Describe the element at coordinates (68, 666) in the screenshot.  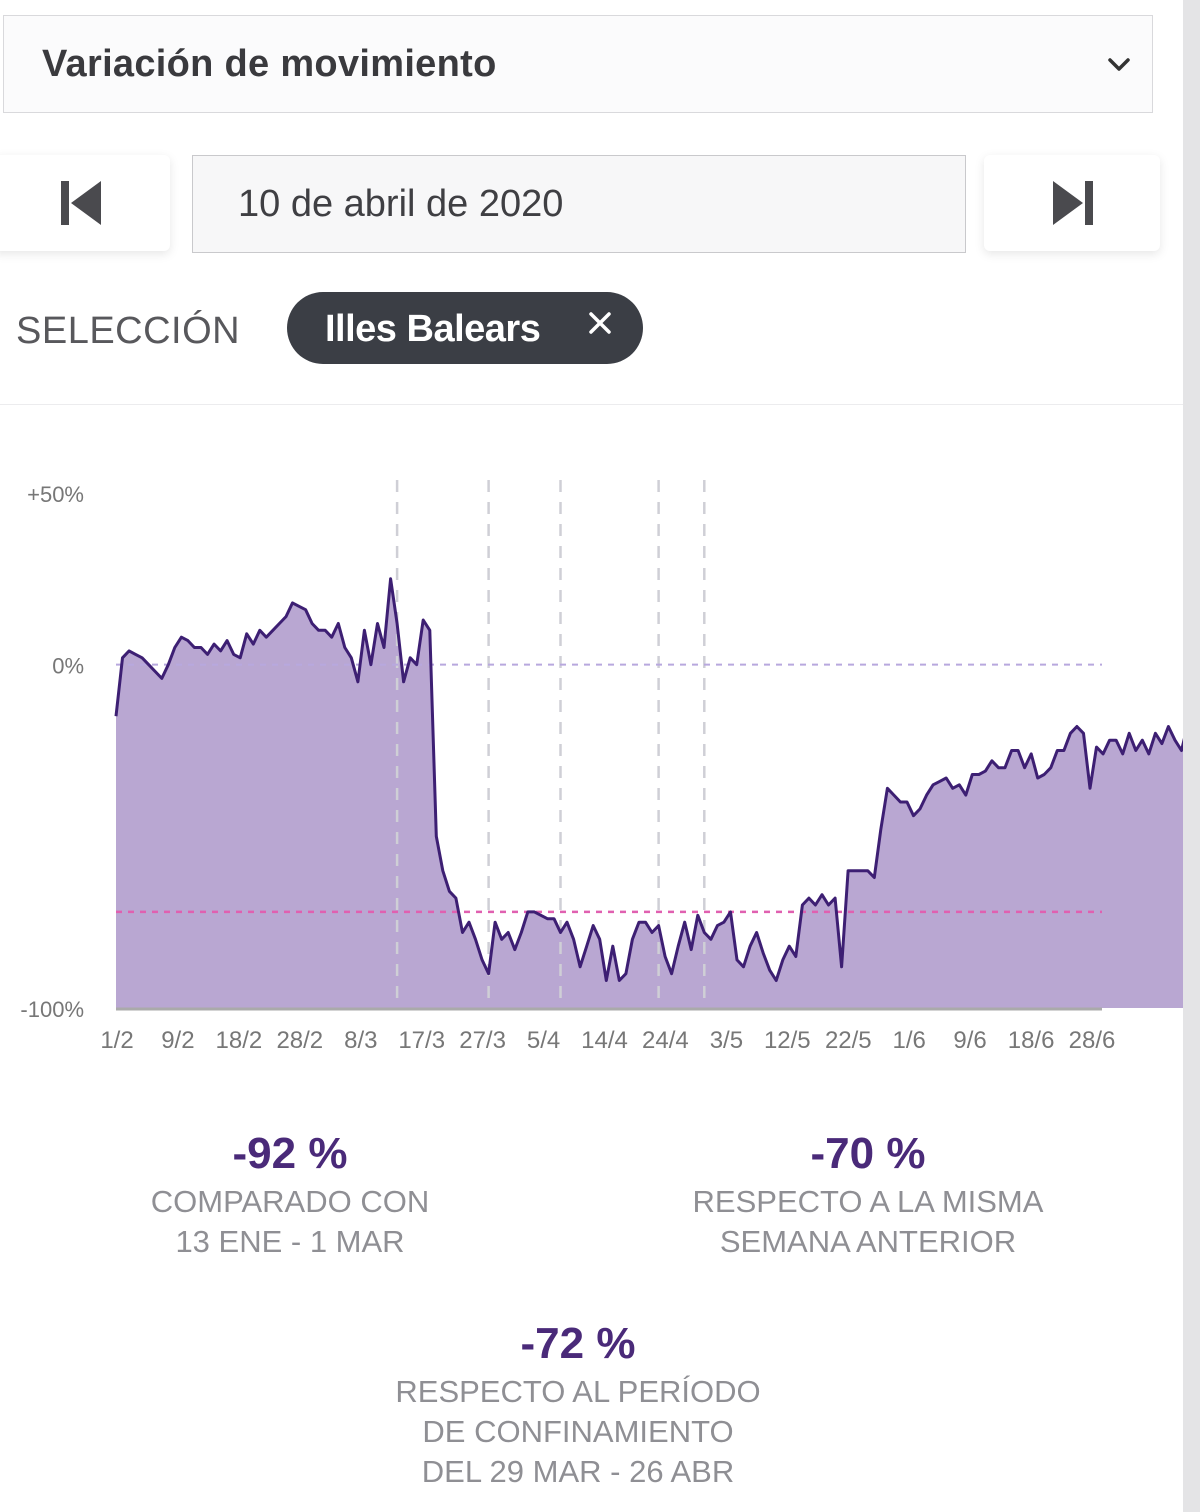
I see `y-tick-label: 0%` at that location.